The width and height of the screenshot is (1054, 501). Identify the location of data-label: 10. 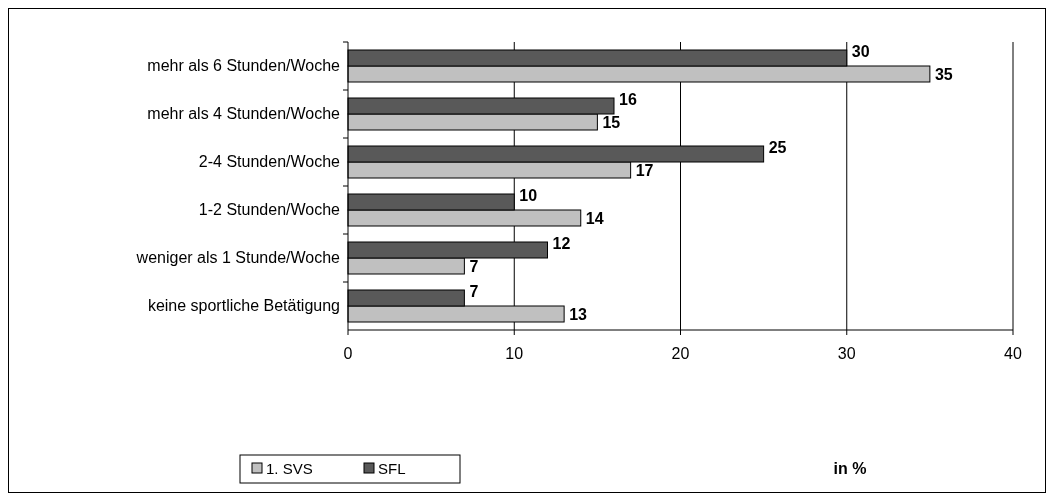
(528, 195).